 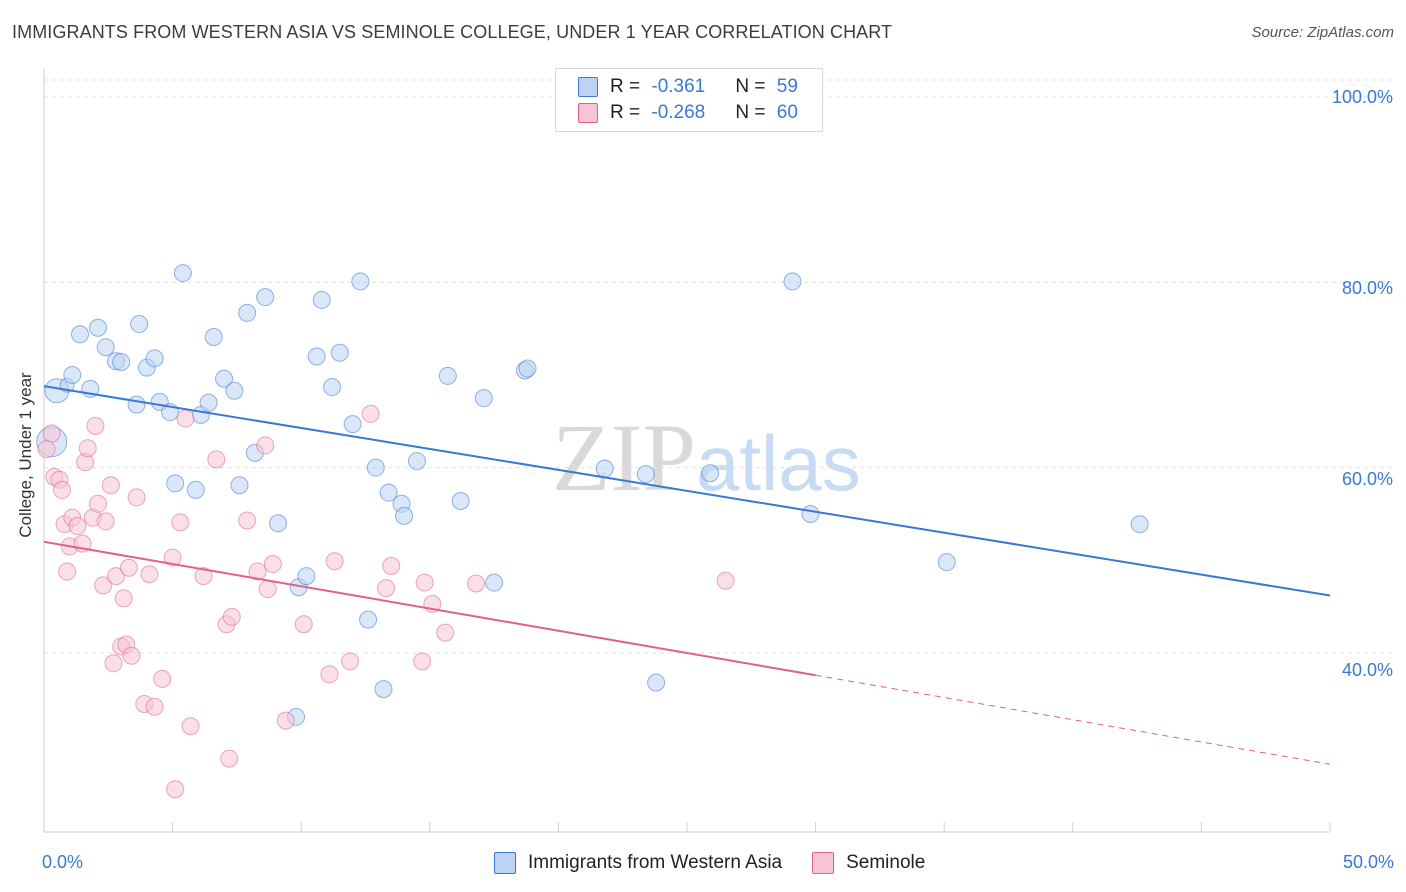 What do you see at coordinates (655, 862) in the screenshot?
I see `series-name: Immigrants from Western Asia` at bounding box center [655, 862].